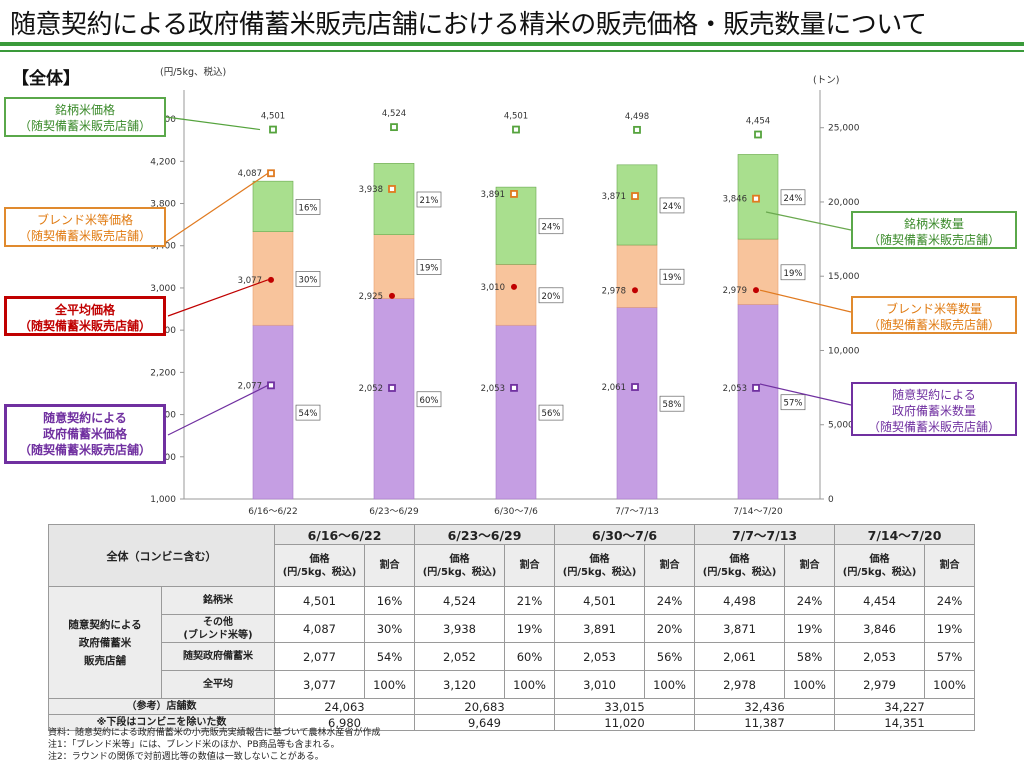 Image resolution: width=1024 pixels, height=768 pixels. Describe the element at coordinates (933, 224) in the screenshot. I see `callout-line: 銘柄米数量` at that location.